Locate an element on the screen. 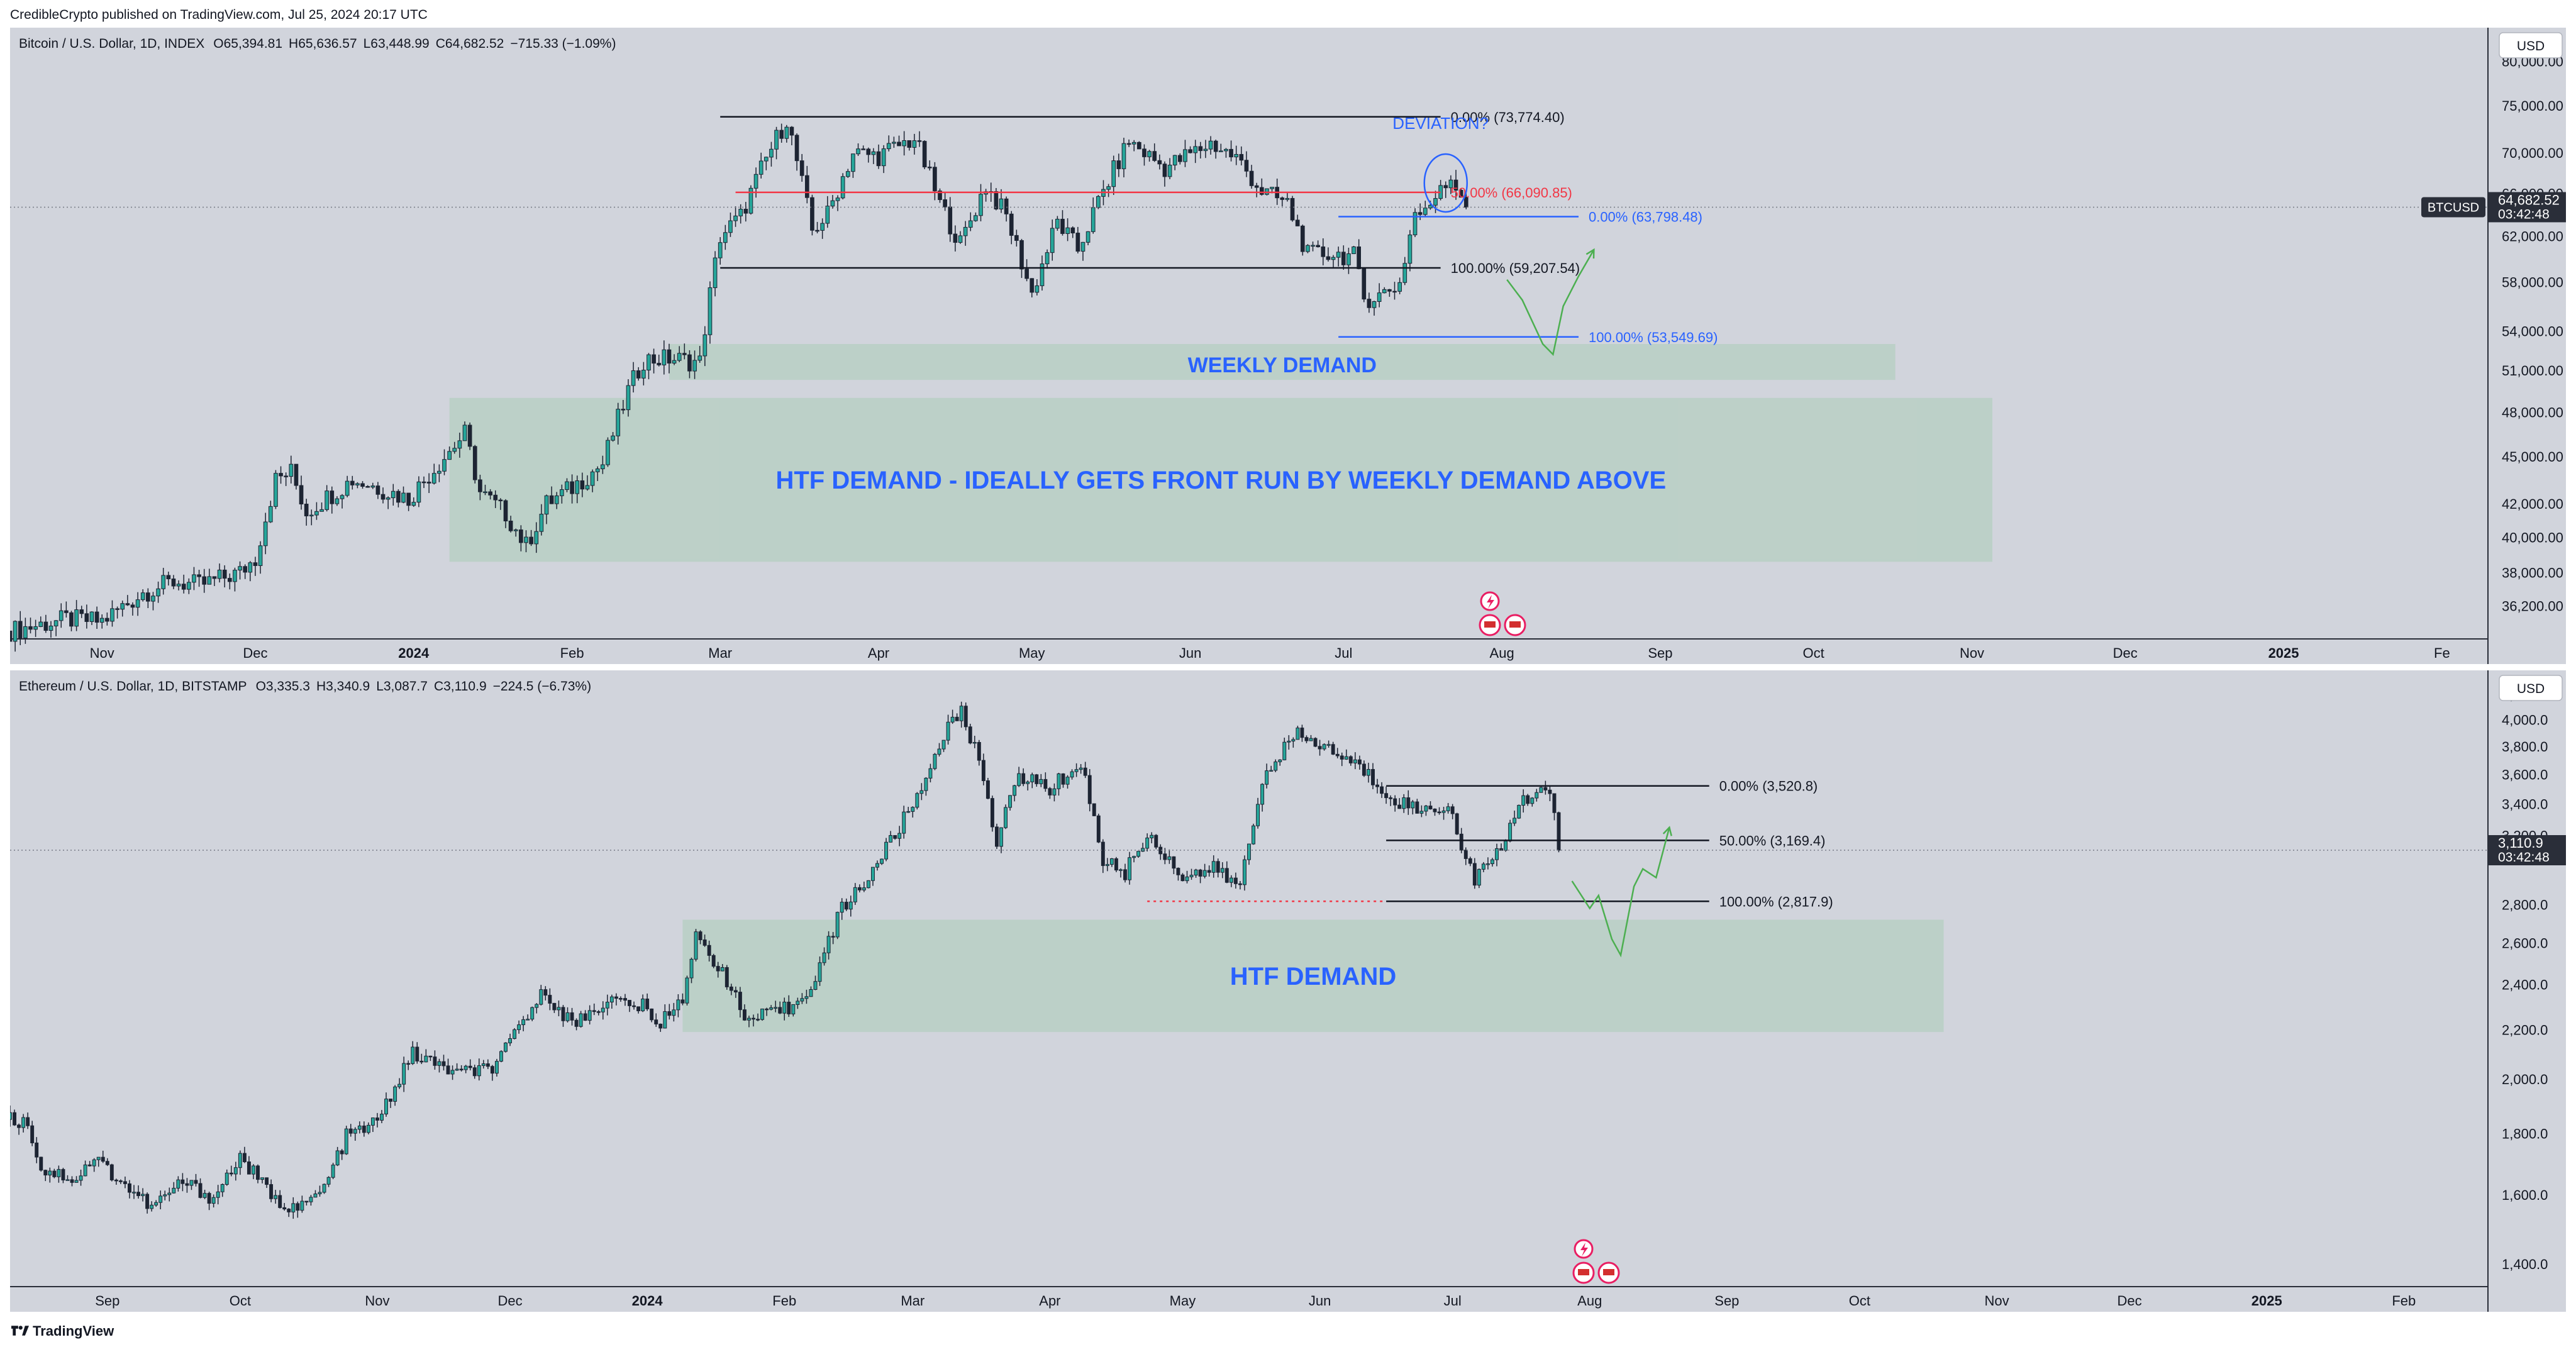  price-tick-label: 3,400.0 is located at coordinates (2525, 804).